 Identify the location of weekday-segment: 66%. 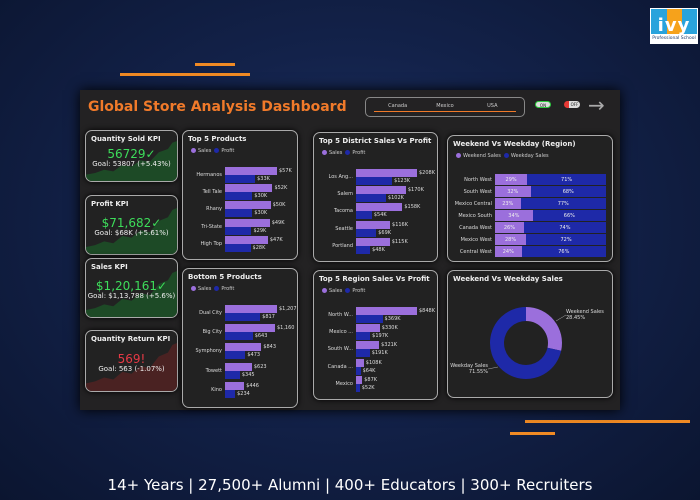
(569, 215).